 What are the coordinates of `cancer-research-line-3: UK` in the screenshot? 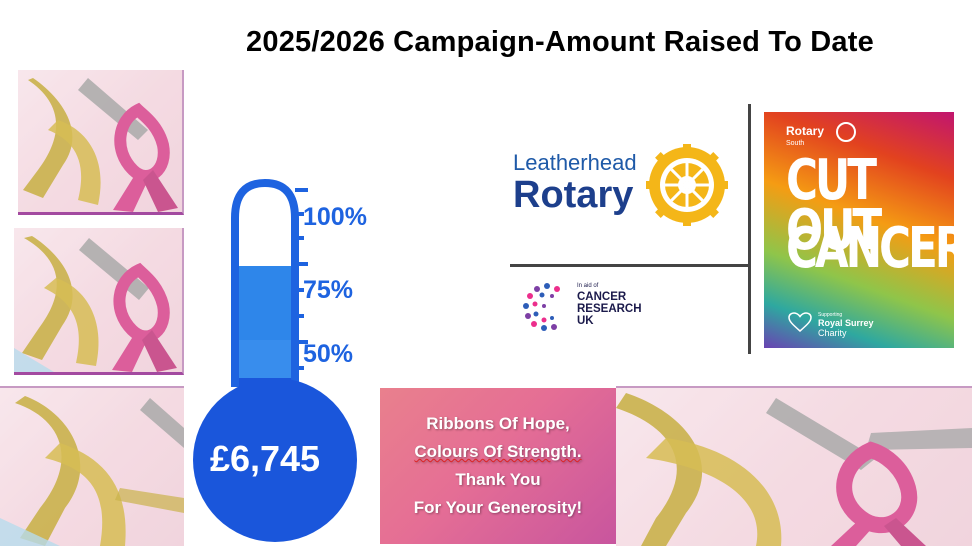 It's located at (585, 321).